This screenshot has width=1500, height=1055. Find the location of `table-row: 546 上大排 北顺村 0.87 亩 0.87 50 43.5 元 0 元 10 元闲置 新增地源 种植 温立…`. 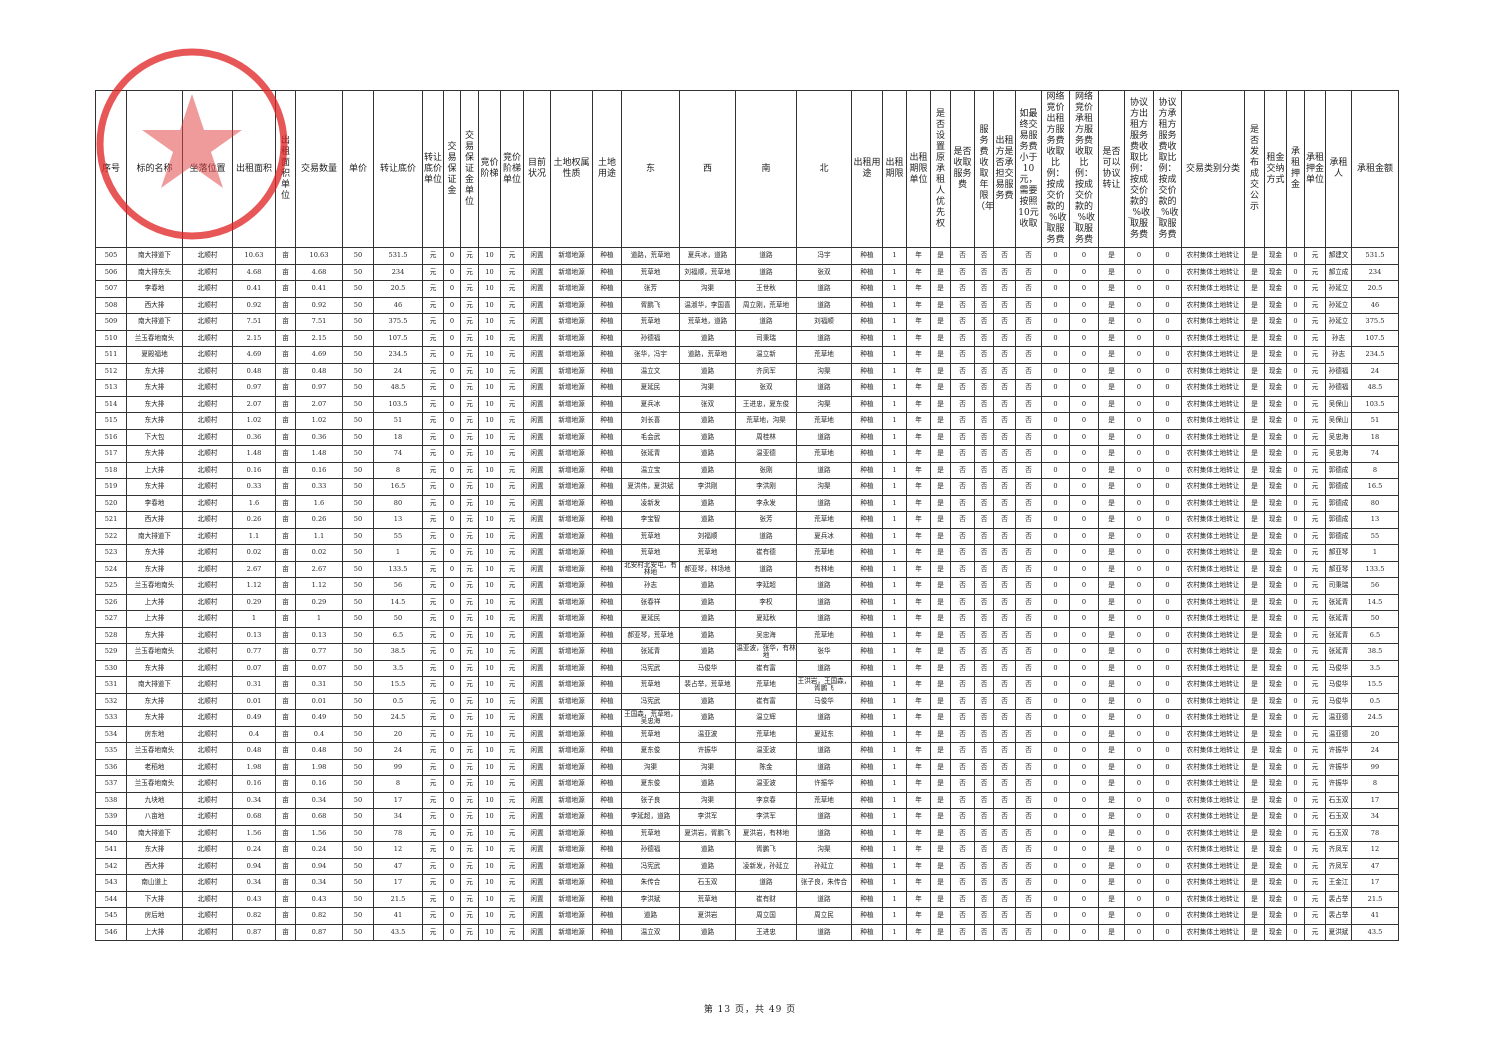

table-row: 546 上大排 北顺村 0.87 亩 0.87 50 43.5 元 0 元 10 元闲置 新增地源 种植 温立… is located at coordinates (747, 932).